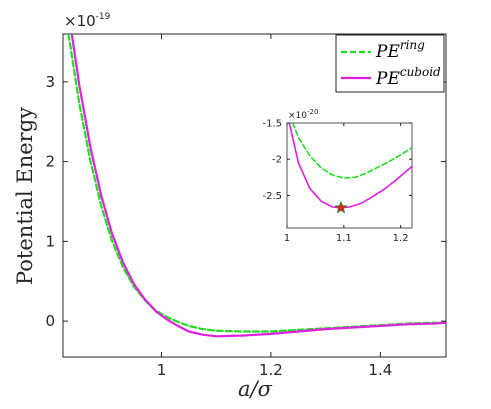 This screenshot has width=491, height=409. I want to click on inset-plot-frame, so click(349, 175).